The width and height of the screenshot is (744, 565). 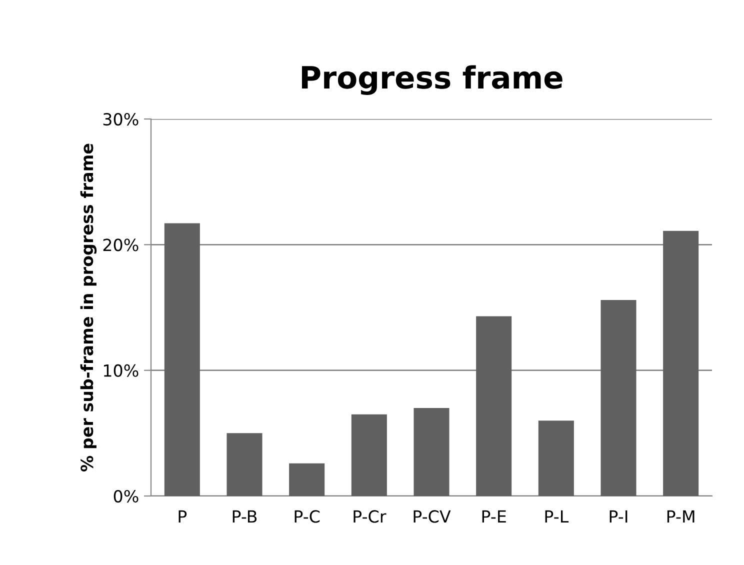 I want to click on x-tick-label: P-M, so click(x=680, y=516).